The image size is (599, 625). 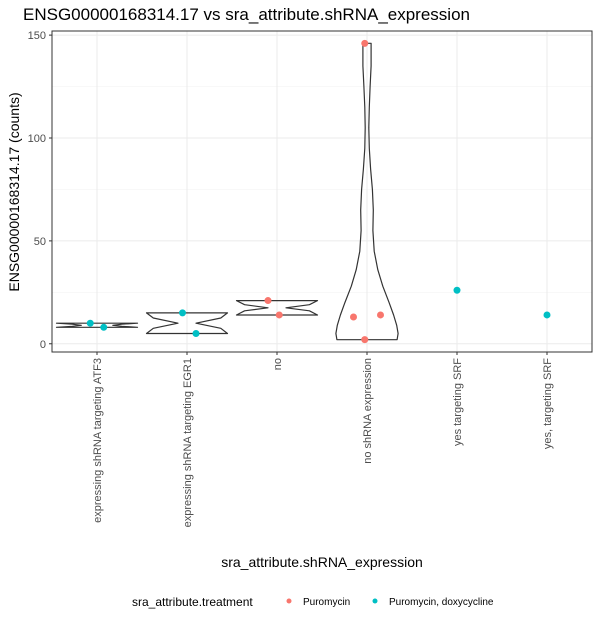 What do you see at coordinates (40, 190) in the screenshot?
I see `y-axis: 0 50 100 150` at bounding box center [40, 190].